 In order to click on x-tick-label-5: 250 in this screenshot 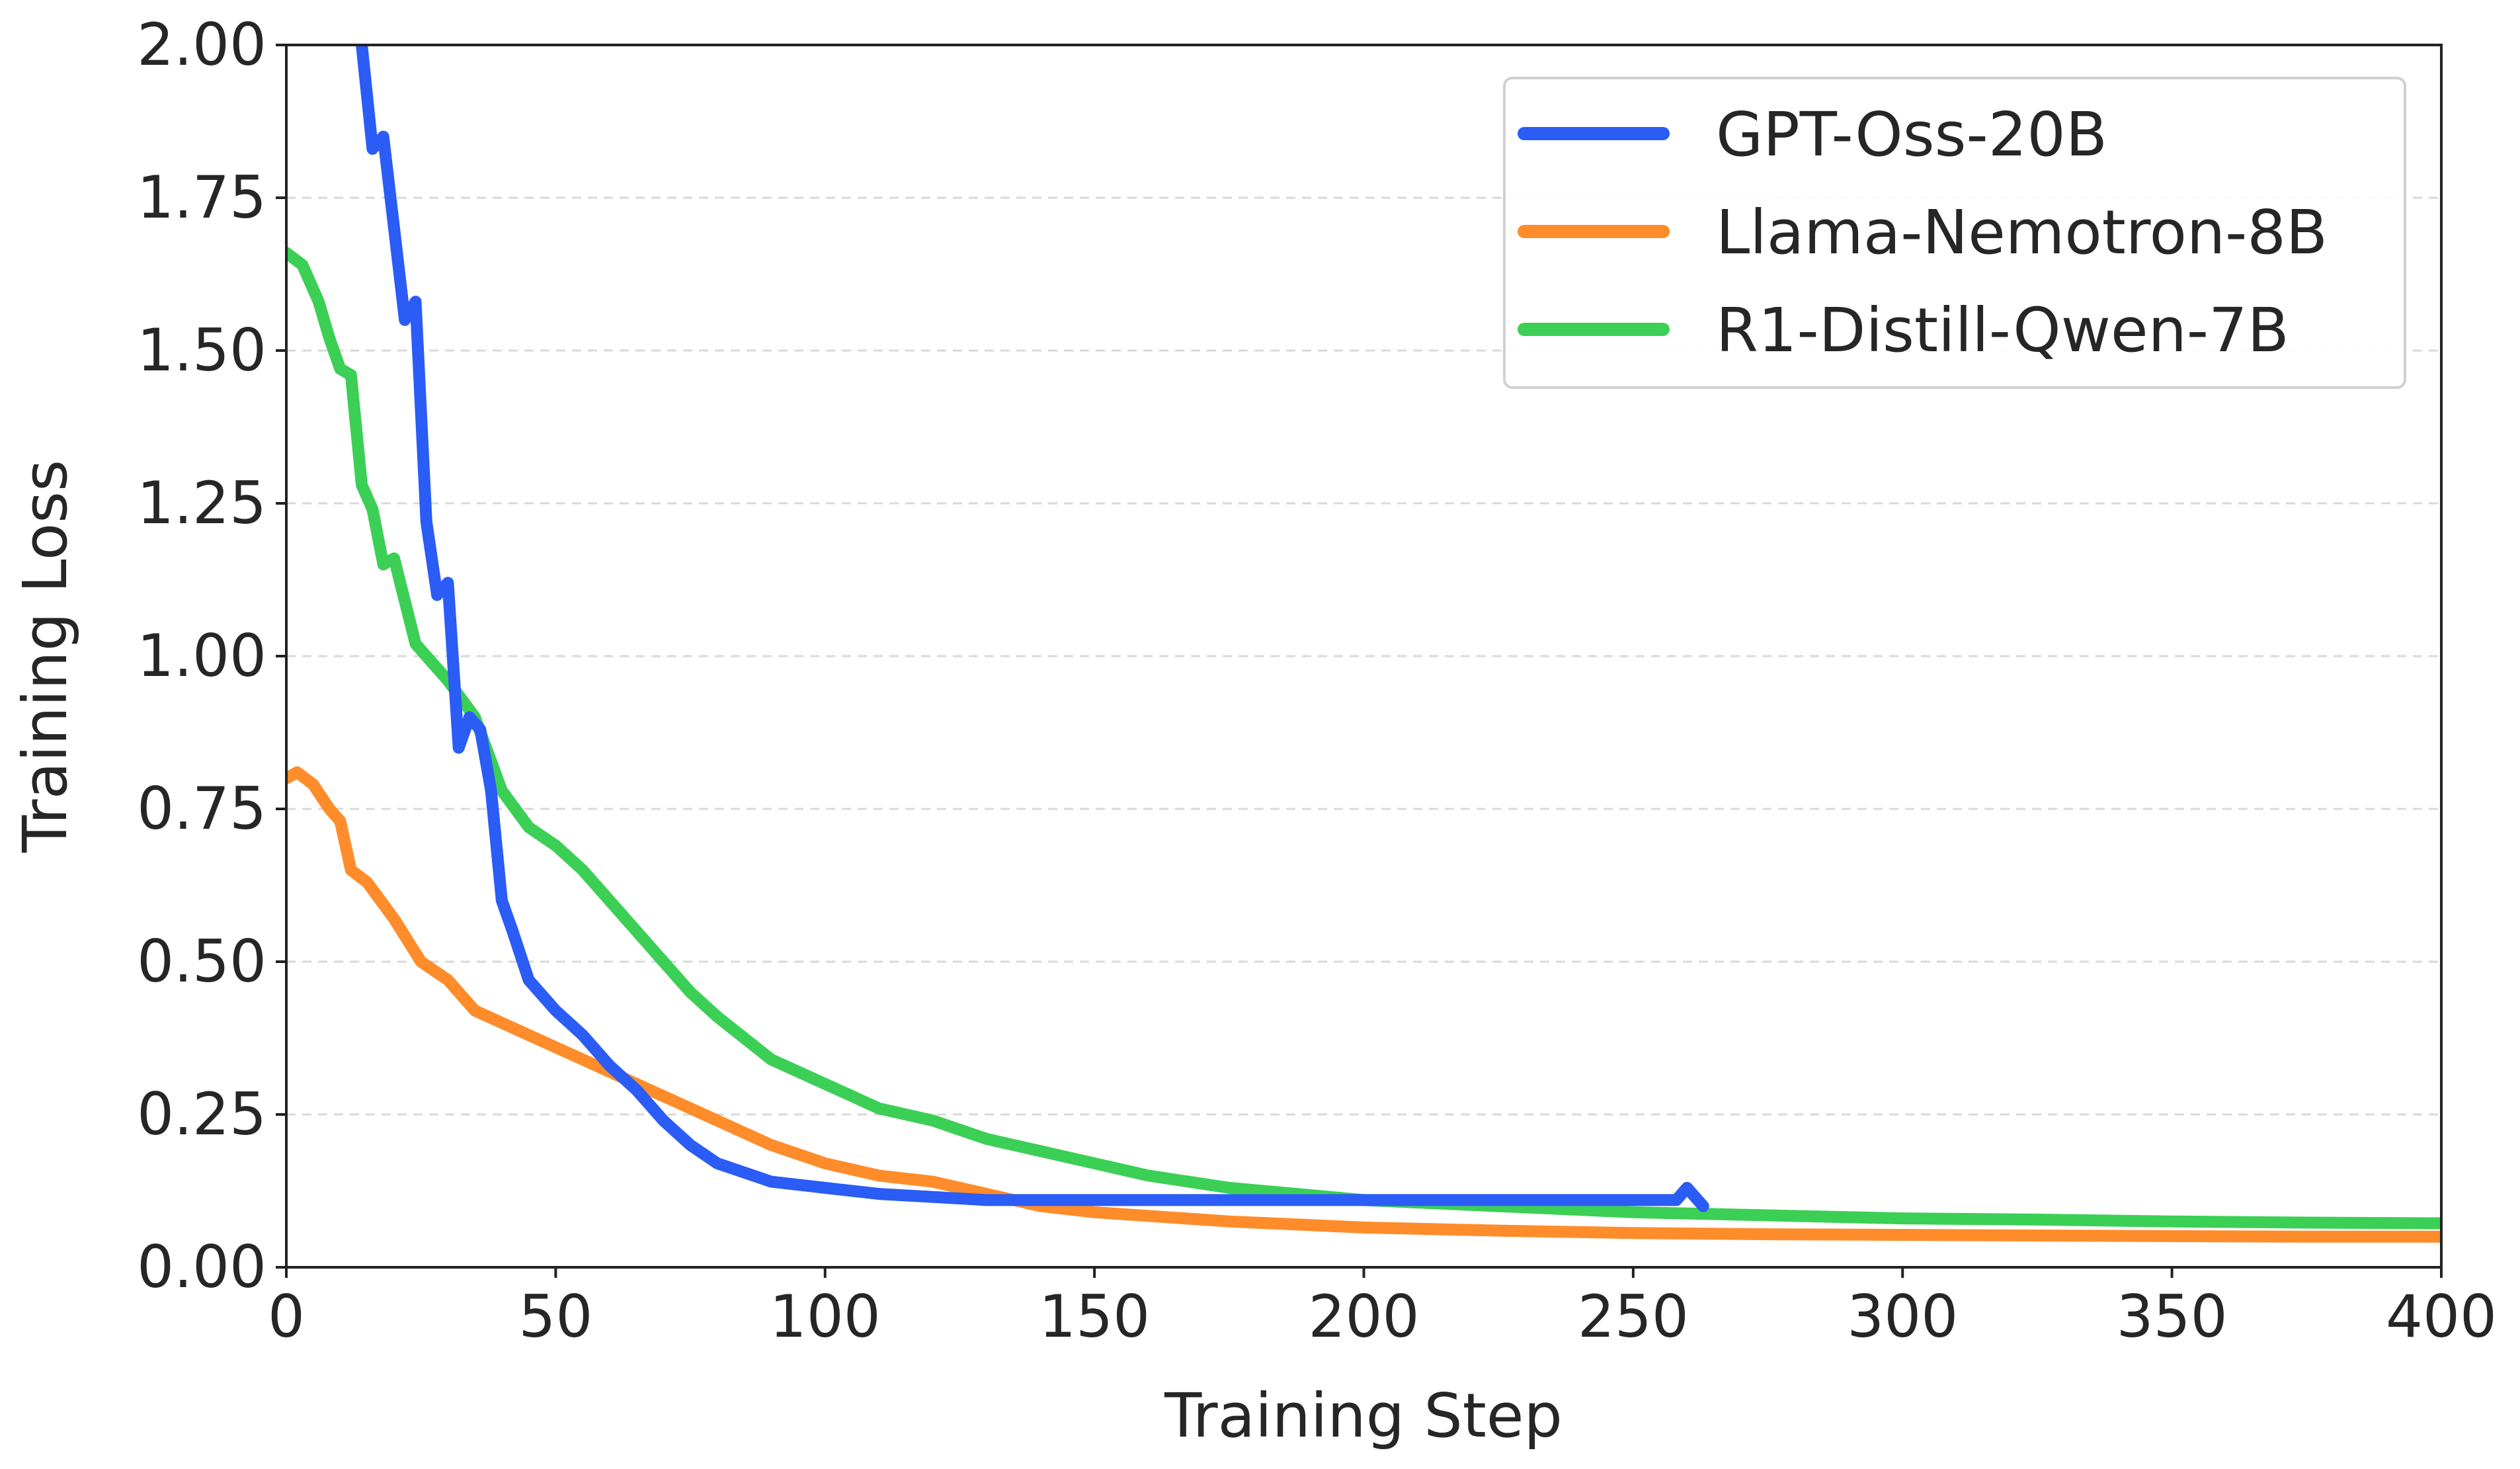, I will do `click(1633, 1316)`.